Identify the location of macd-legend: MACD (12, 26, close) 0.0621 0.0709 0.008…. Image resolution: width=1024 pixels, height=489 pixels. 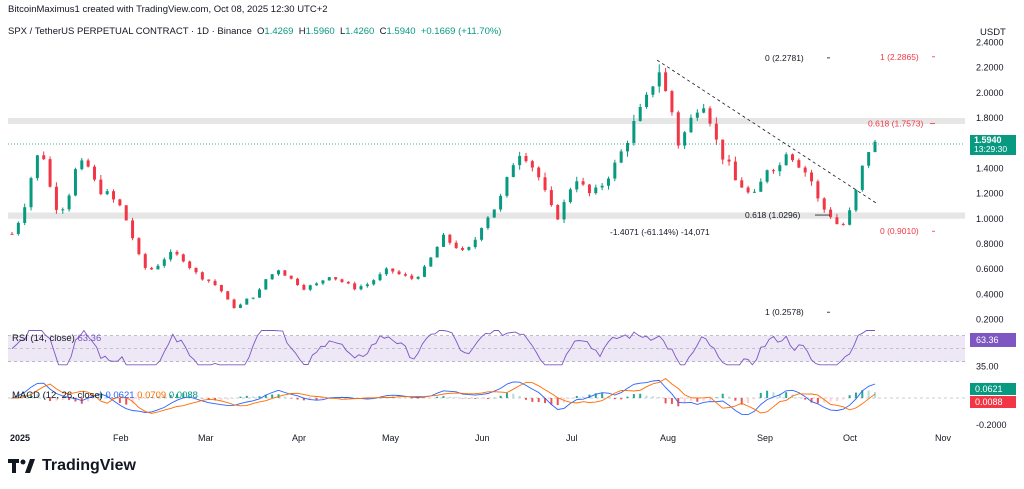
(105, 395).